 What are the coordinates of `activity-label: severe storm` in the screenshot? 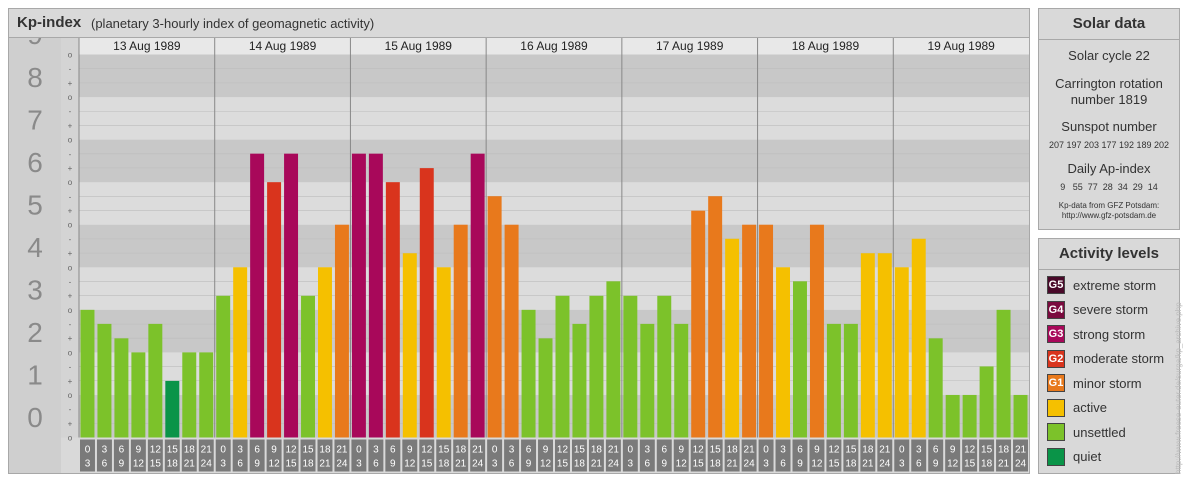 It's located at (1111, 309).